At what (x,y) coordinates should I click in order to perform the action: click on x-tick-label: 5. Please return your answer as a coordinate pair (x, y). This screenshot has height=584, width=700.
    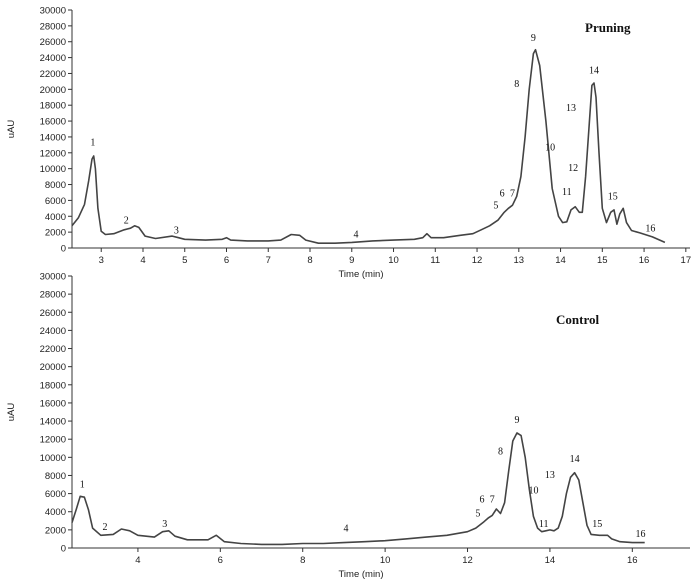
    Looking at the image, I should click on (184, 260).